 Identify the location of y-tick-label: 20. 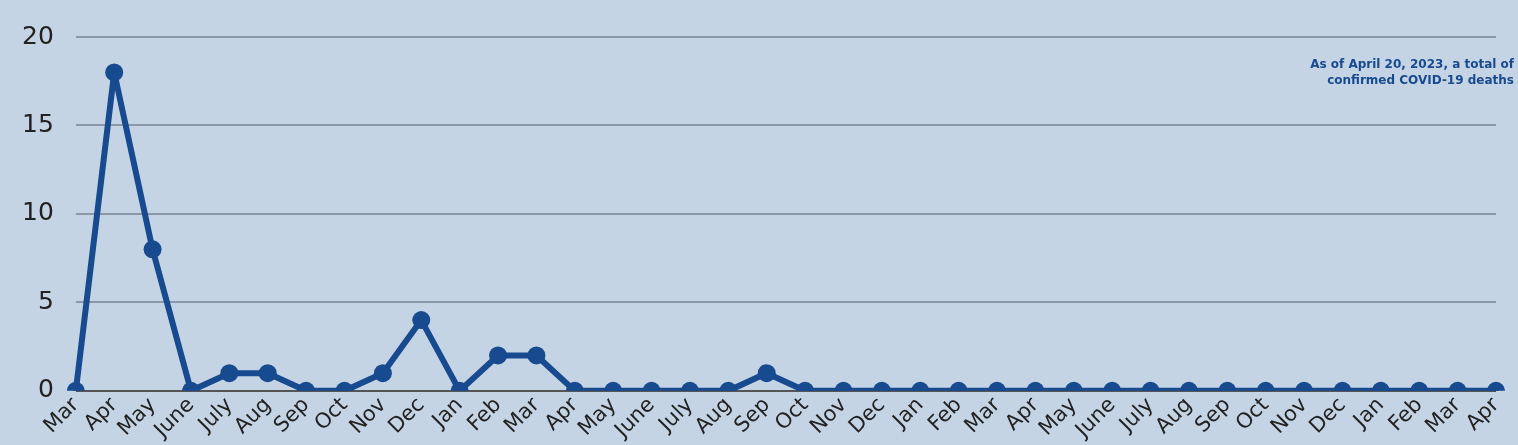
(38, 35).